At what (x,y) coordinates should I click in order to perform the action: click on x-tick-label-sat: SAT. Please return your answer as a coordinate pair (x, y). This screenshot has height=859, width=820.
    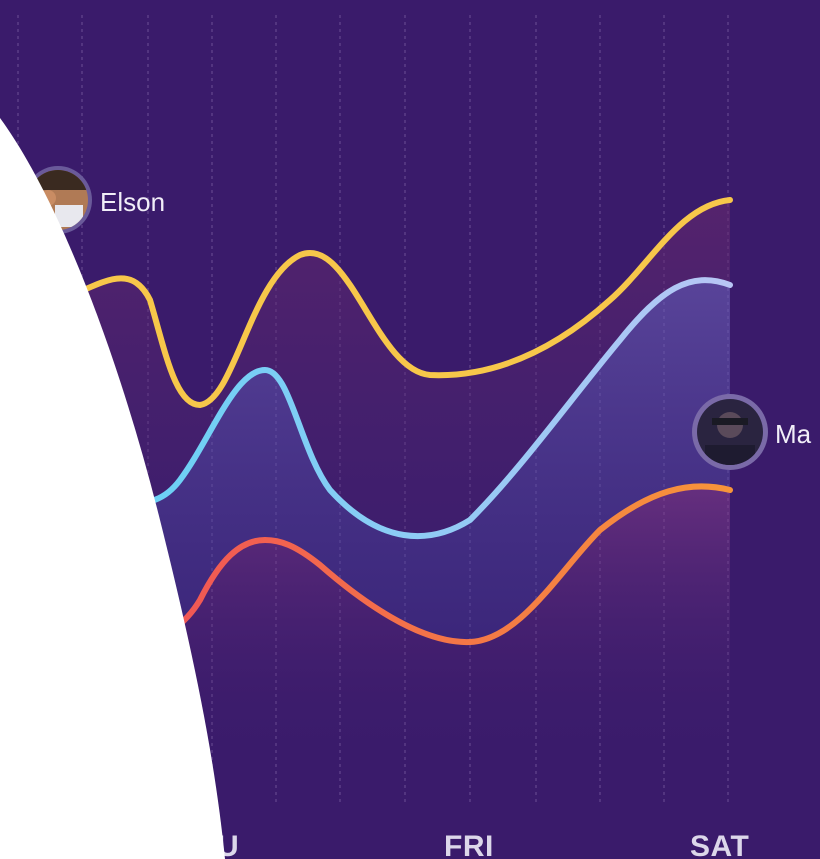
    Looking at the image, I should click on (719, 844).